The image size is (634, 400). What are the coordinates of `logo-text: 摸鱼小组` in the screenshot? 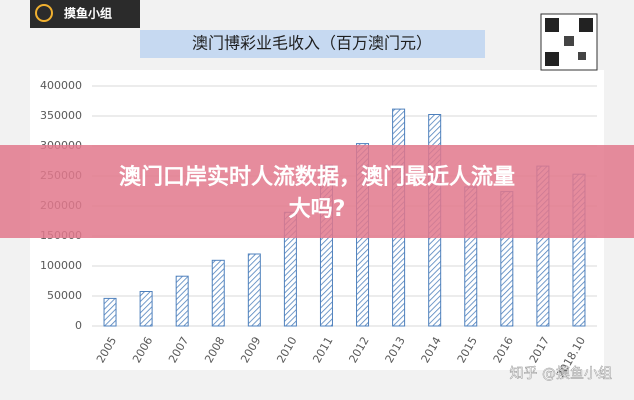 It's located at (88, 13).